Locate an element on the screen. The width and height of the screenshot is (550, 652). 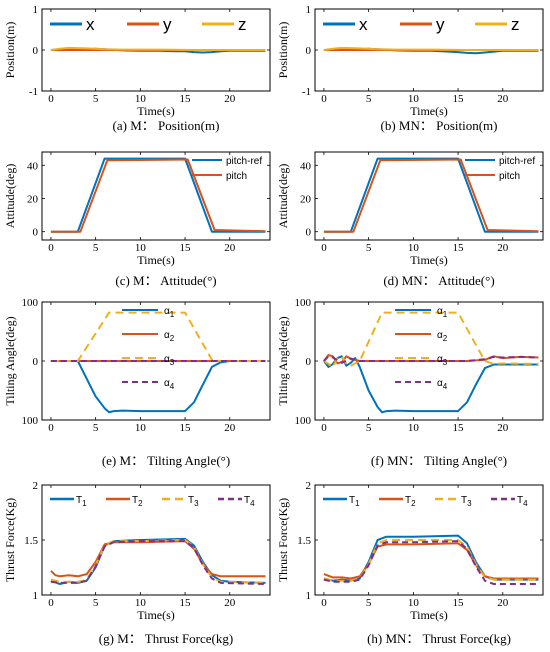
legend: pitch-ref pitch is located at coordinates (500, 169).